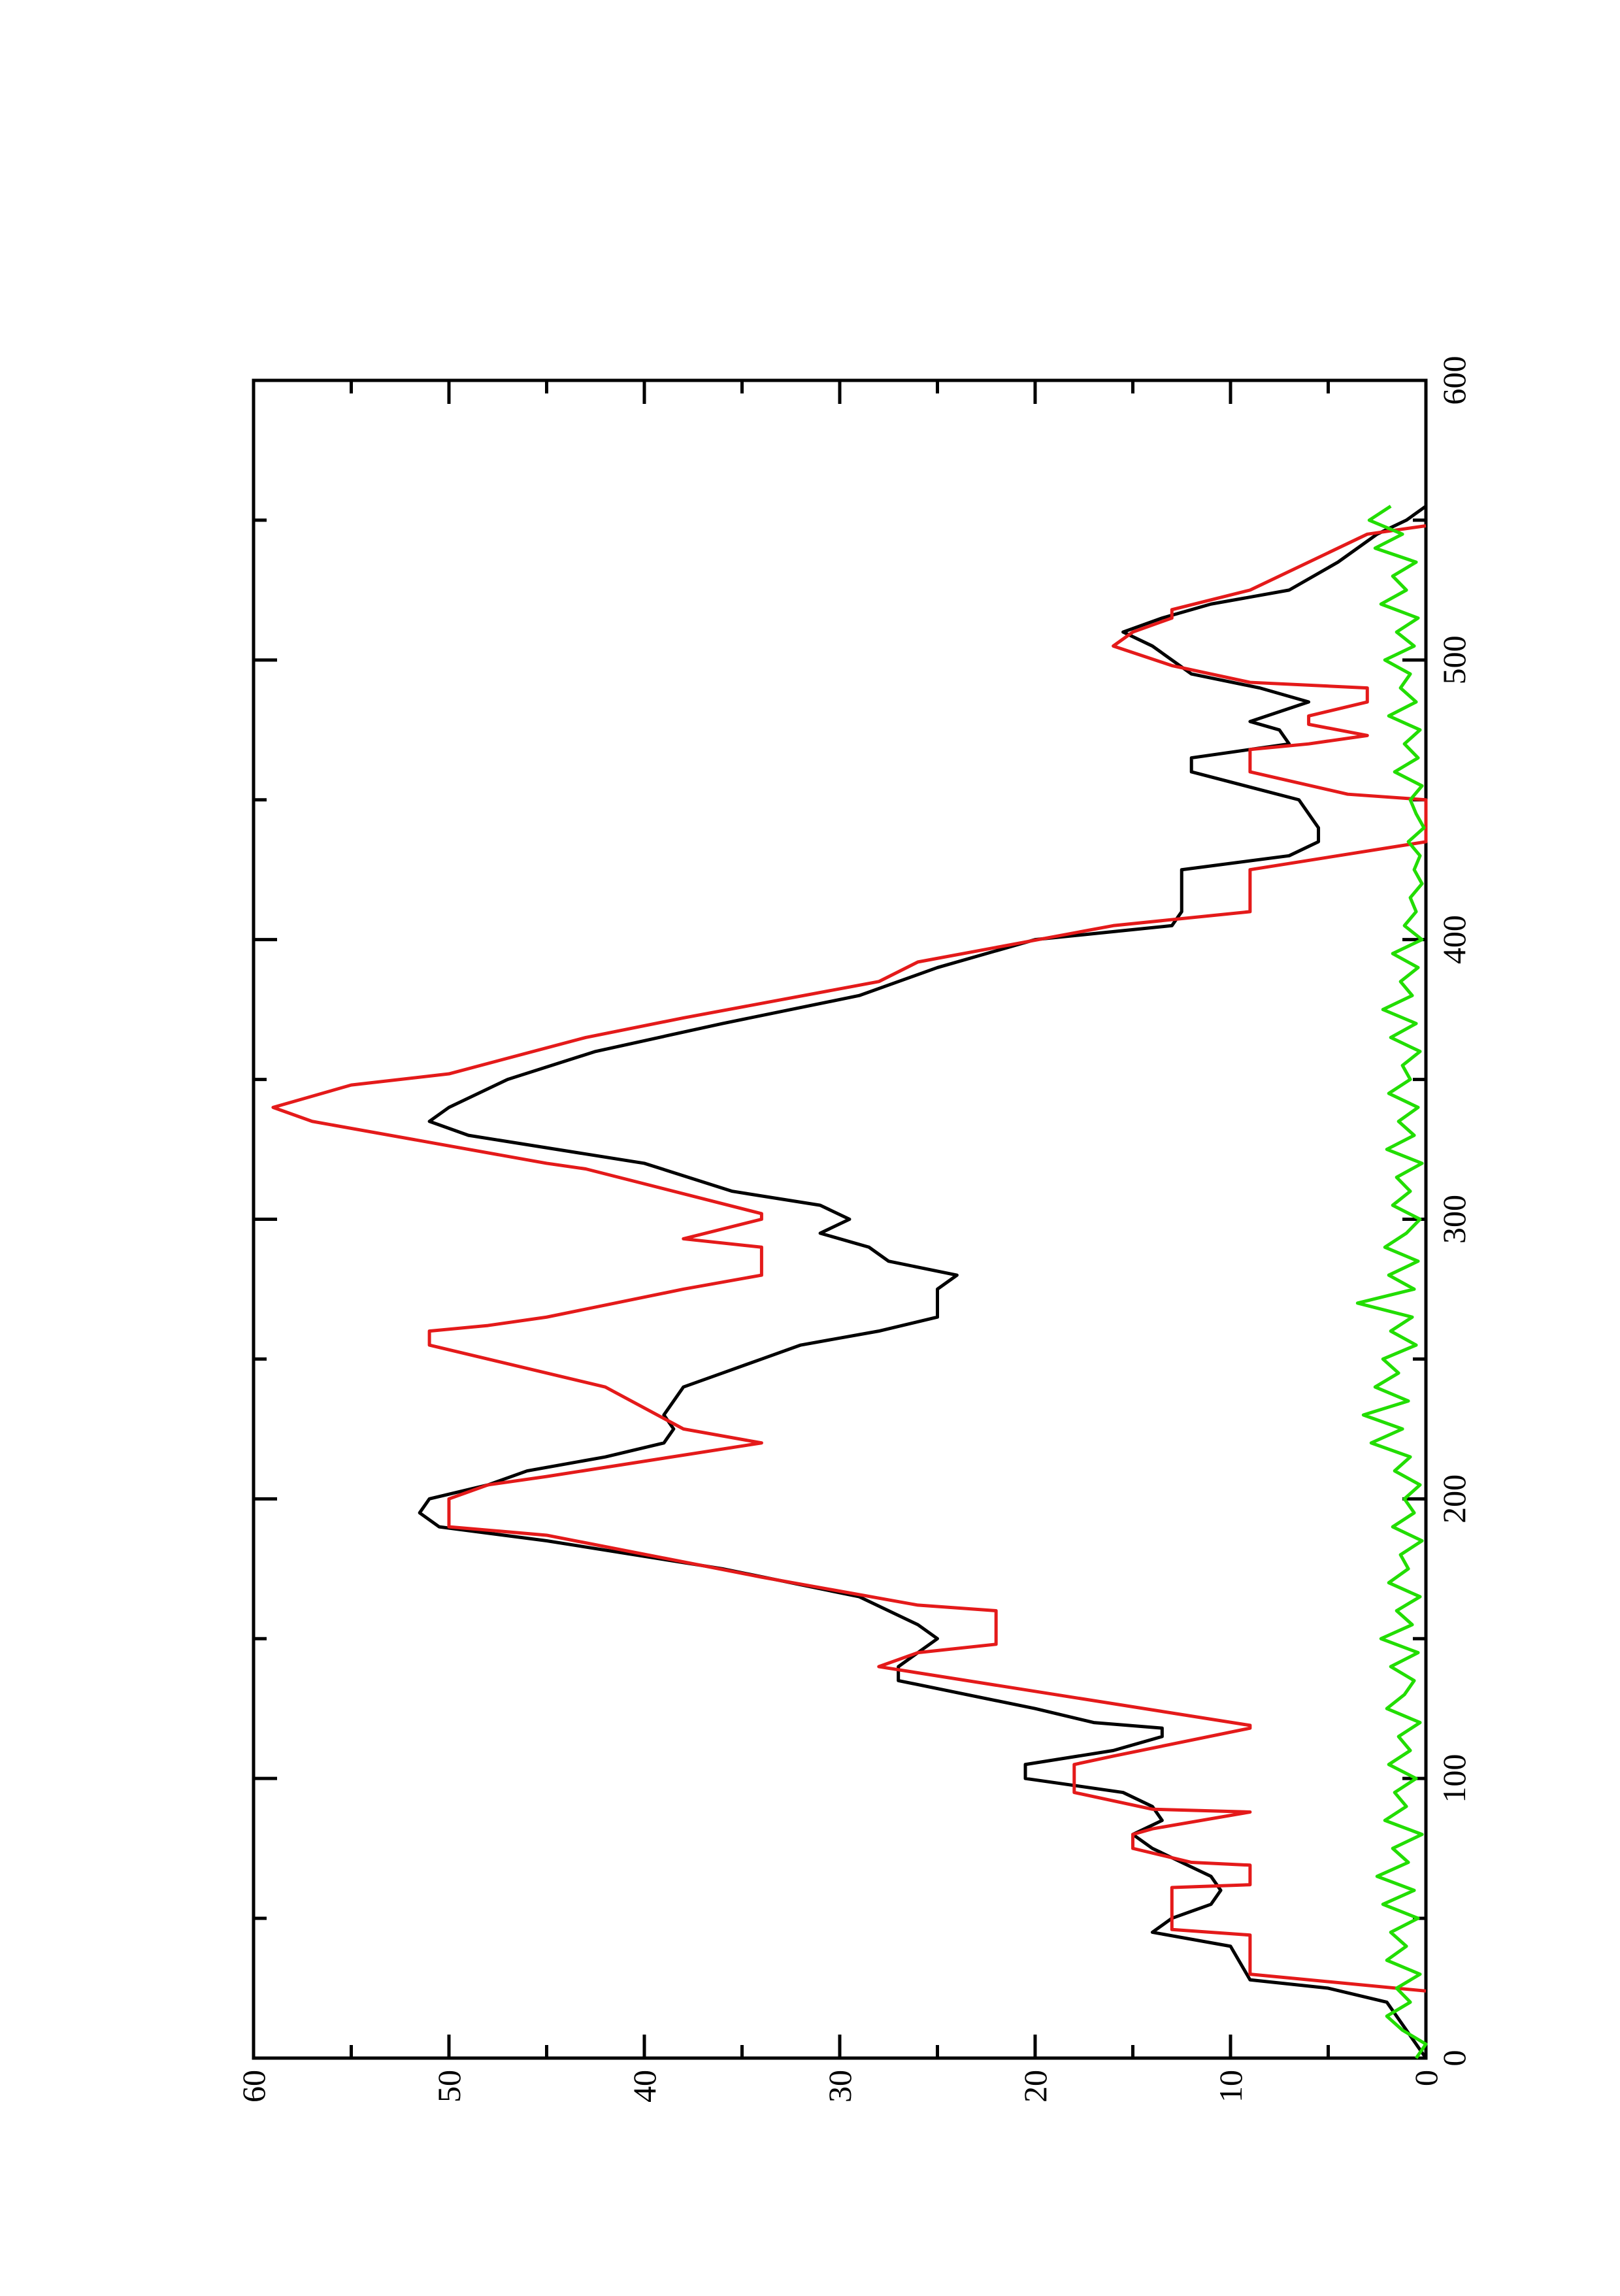 Image resolution: width=1620 pixels, height=2296 pixels. What do you see at coordinates (1426, 2078) in the screenshot?
I see `y-tick-label: 0` at bounding box center [1426, 2078].